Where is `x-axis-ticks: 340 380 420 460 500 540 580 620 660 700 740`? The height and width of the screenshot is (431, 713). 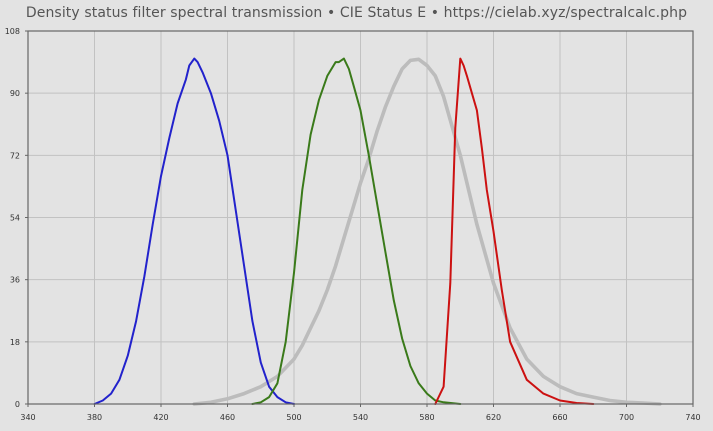
x-axis-ticks: 340 380 420 460 500 540 580 620 660 700 740 is located at coordinates (360, 413).